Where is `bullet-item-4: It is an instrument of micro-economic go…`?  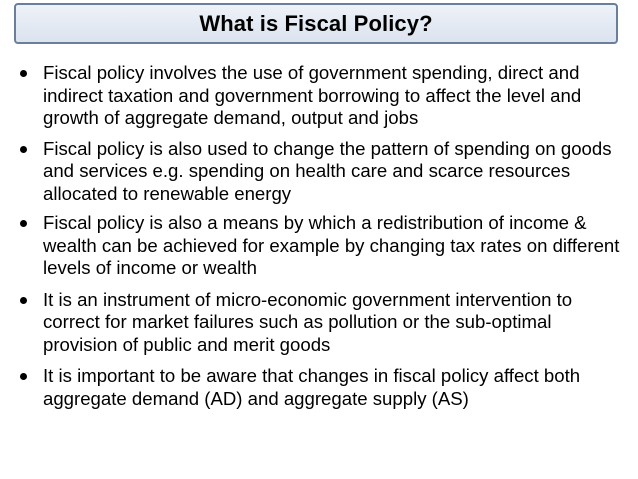
bullet-item-4: It is an instrument of micro-economic go… is located at coordinates (319, 323).